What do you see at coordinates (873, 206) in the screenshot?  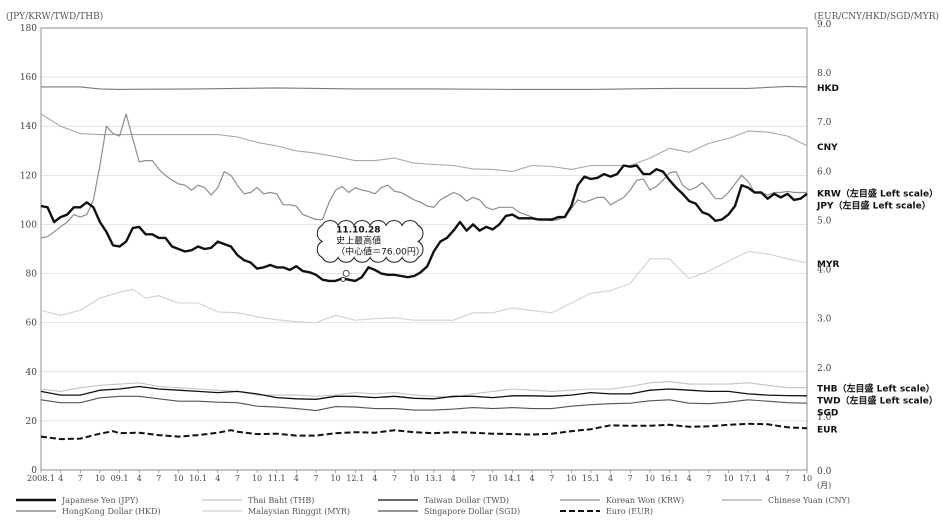 I see `series-end-label: JPY（左目盛 Left scale）` at bounding box center [873, 206].